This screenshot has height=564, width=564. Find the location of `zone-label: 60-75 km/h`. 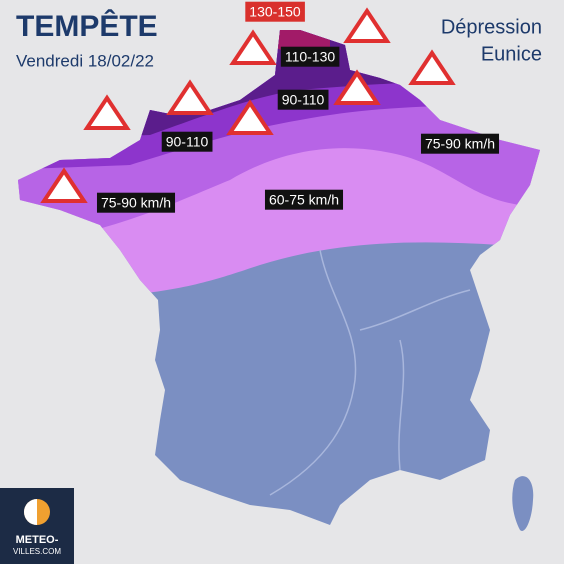

zone-label: 60-75 km/h is located at coordinates (304, 200).